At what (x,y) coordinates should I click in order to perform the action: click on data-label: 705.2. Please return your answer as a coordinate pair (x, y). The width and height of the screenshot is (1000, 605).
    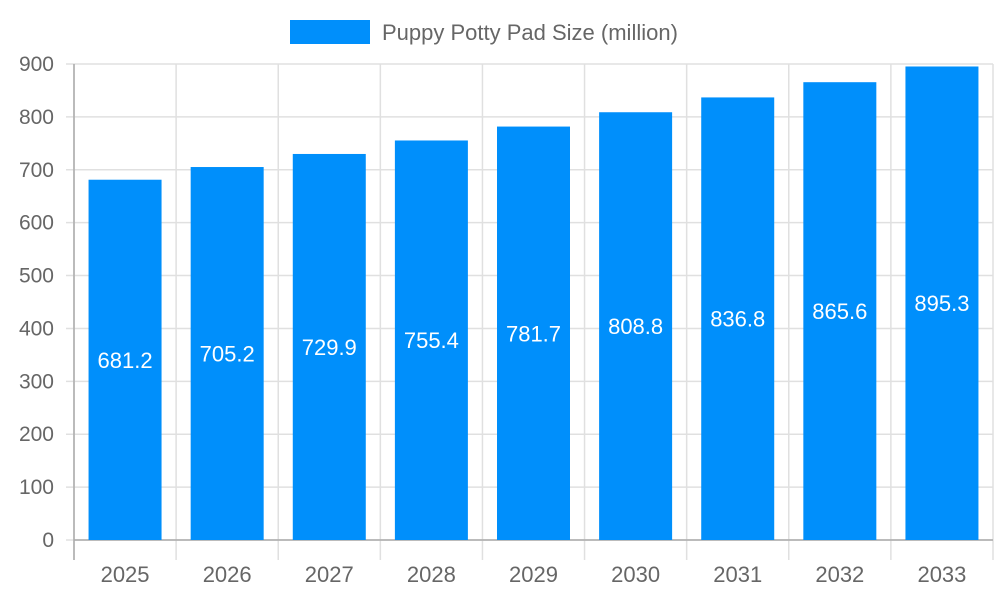
    Looking at the image, I should click on (227, 354).